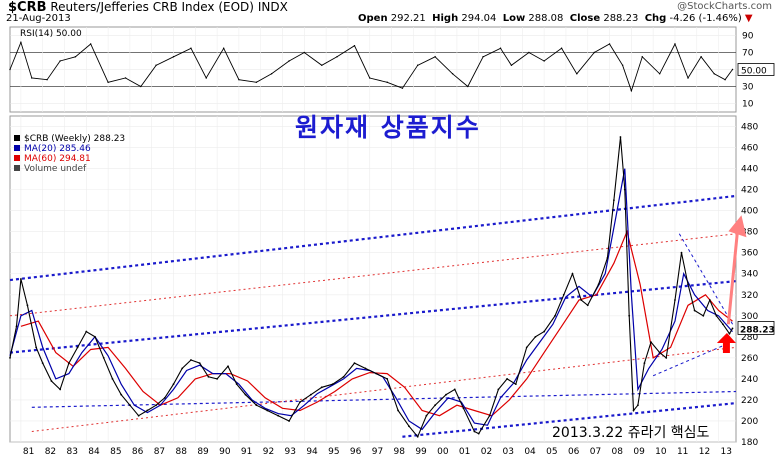 The image size is (778, 462). I want to click on chg-label: Chg, so click(655, 18).